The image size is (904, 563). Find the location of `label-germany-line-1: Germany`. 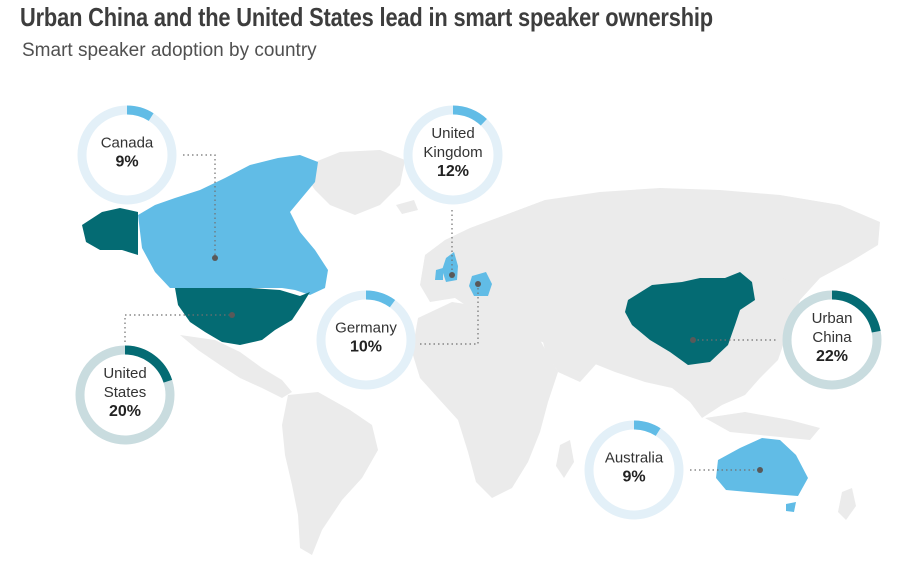

label-germany-line-1: Germany is located at coordinates (366, 328).